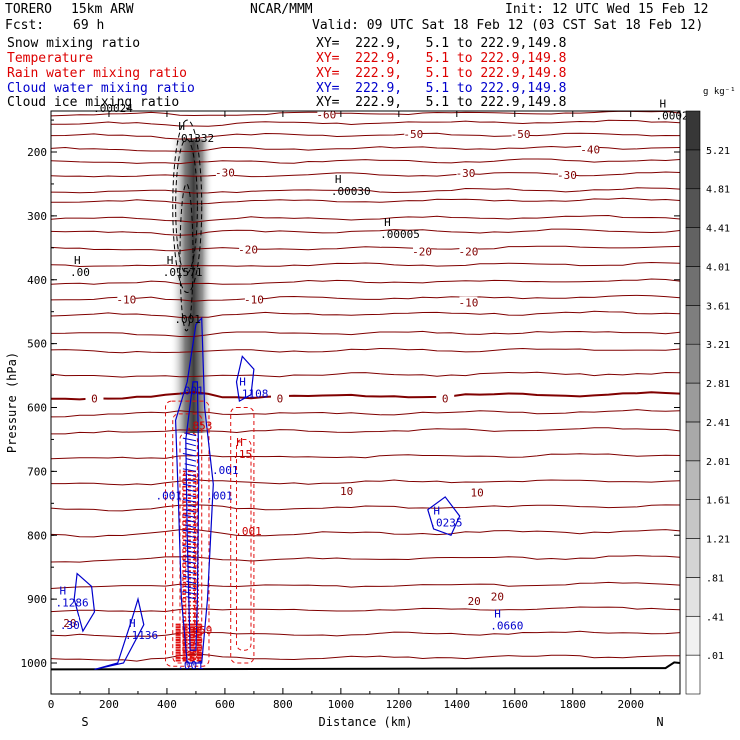  I want to click on max-value: .30, so click(70, 625).